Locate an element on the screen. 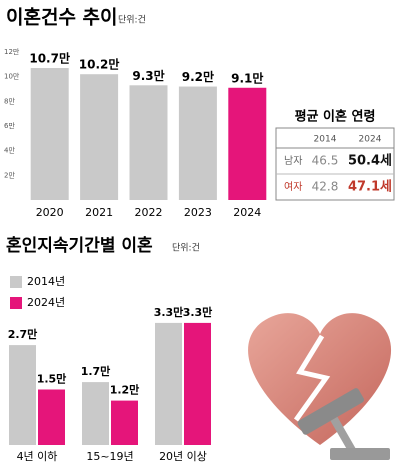  table-frame is located at coordinates (335, 164).